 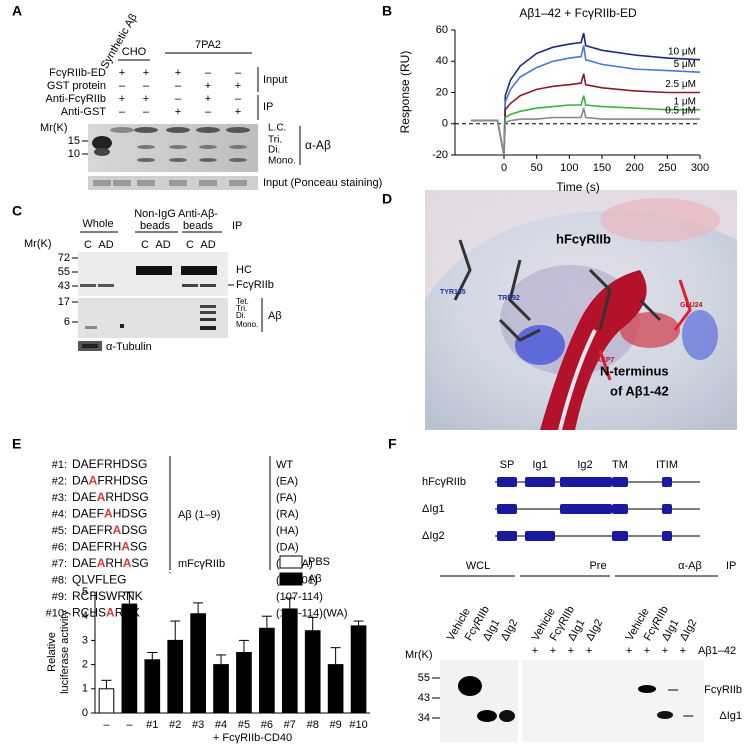 I want to click on sequence-part: HDSG, so click(x=130, y=514).